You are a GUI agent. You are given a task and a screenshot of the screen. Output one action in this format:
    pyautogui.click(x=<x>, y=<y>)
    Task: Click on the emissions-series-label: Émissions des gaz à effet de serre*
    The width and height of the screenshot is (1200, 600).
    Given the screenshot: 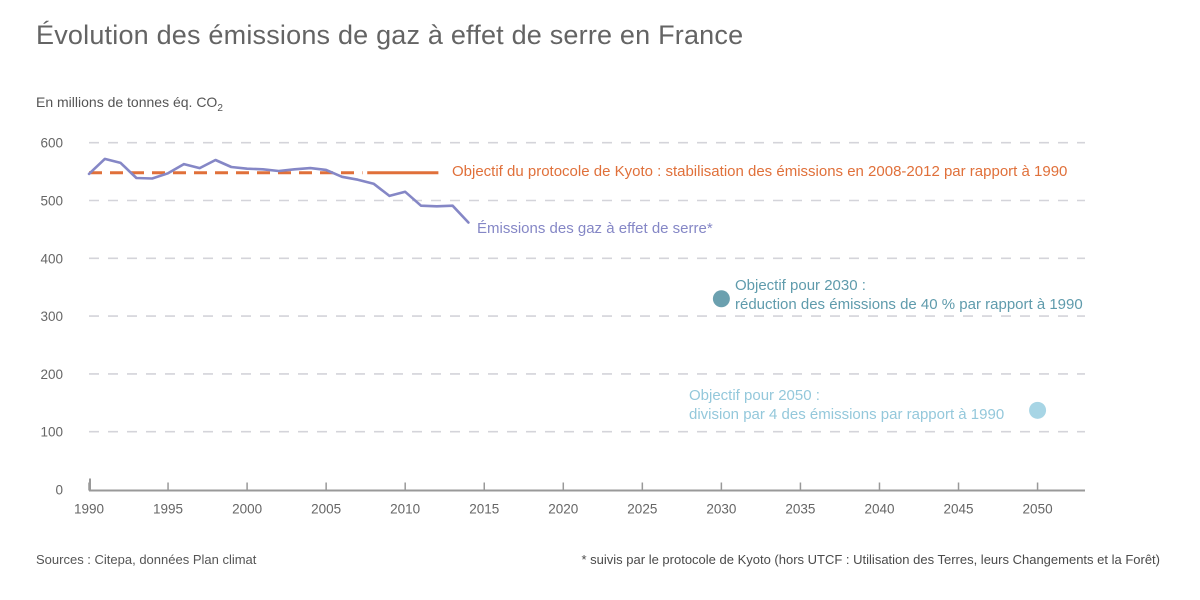 What is the action you would take?
    pyautogui.click(x=595, y=228)
    